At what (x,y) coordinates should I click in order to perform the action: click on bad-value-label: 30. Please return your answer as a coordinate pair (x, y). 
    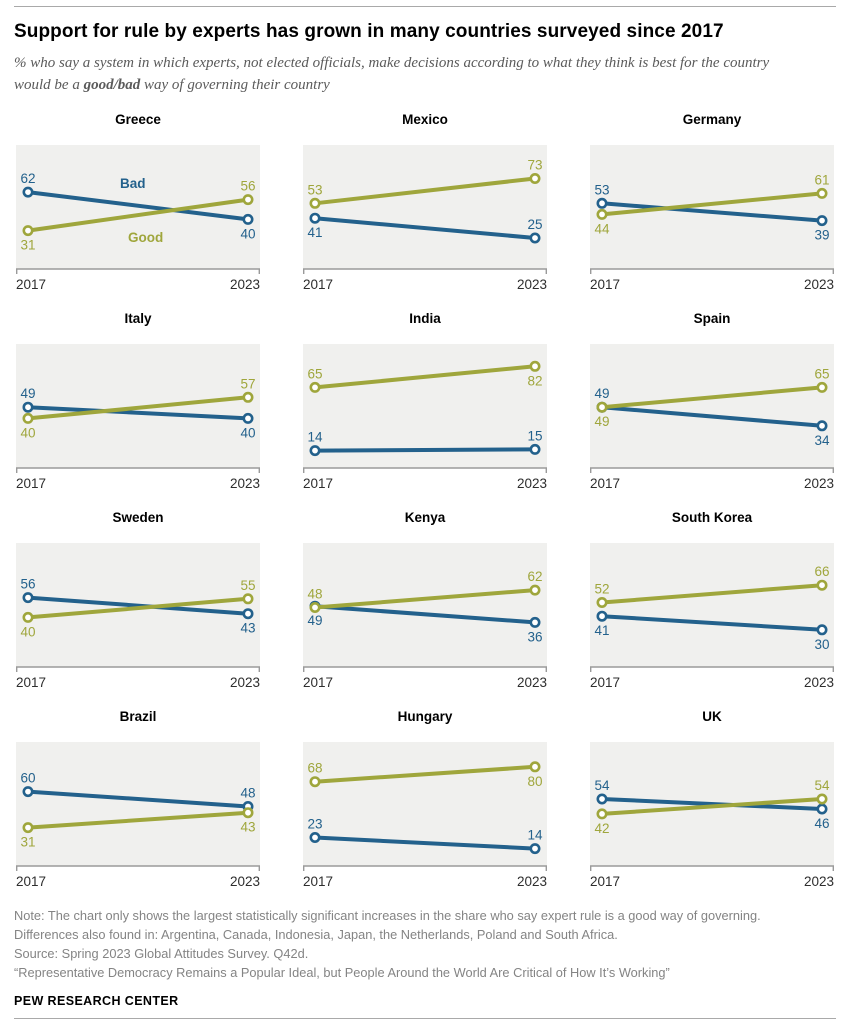
    Looking at the image, I should click on (821, 643).